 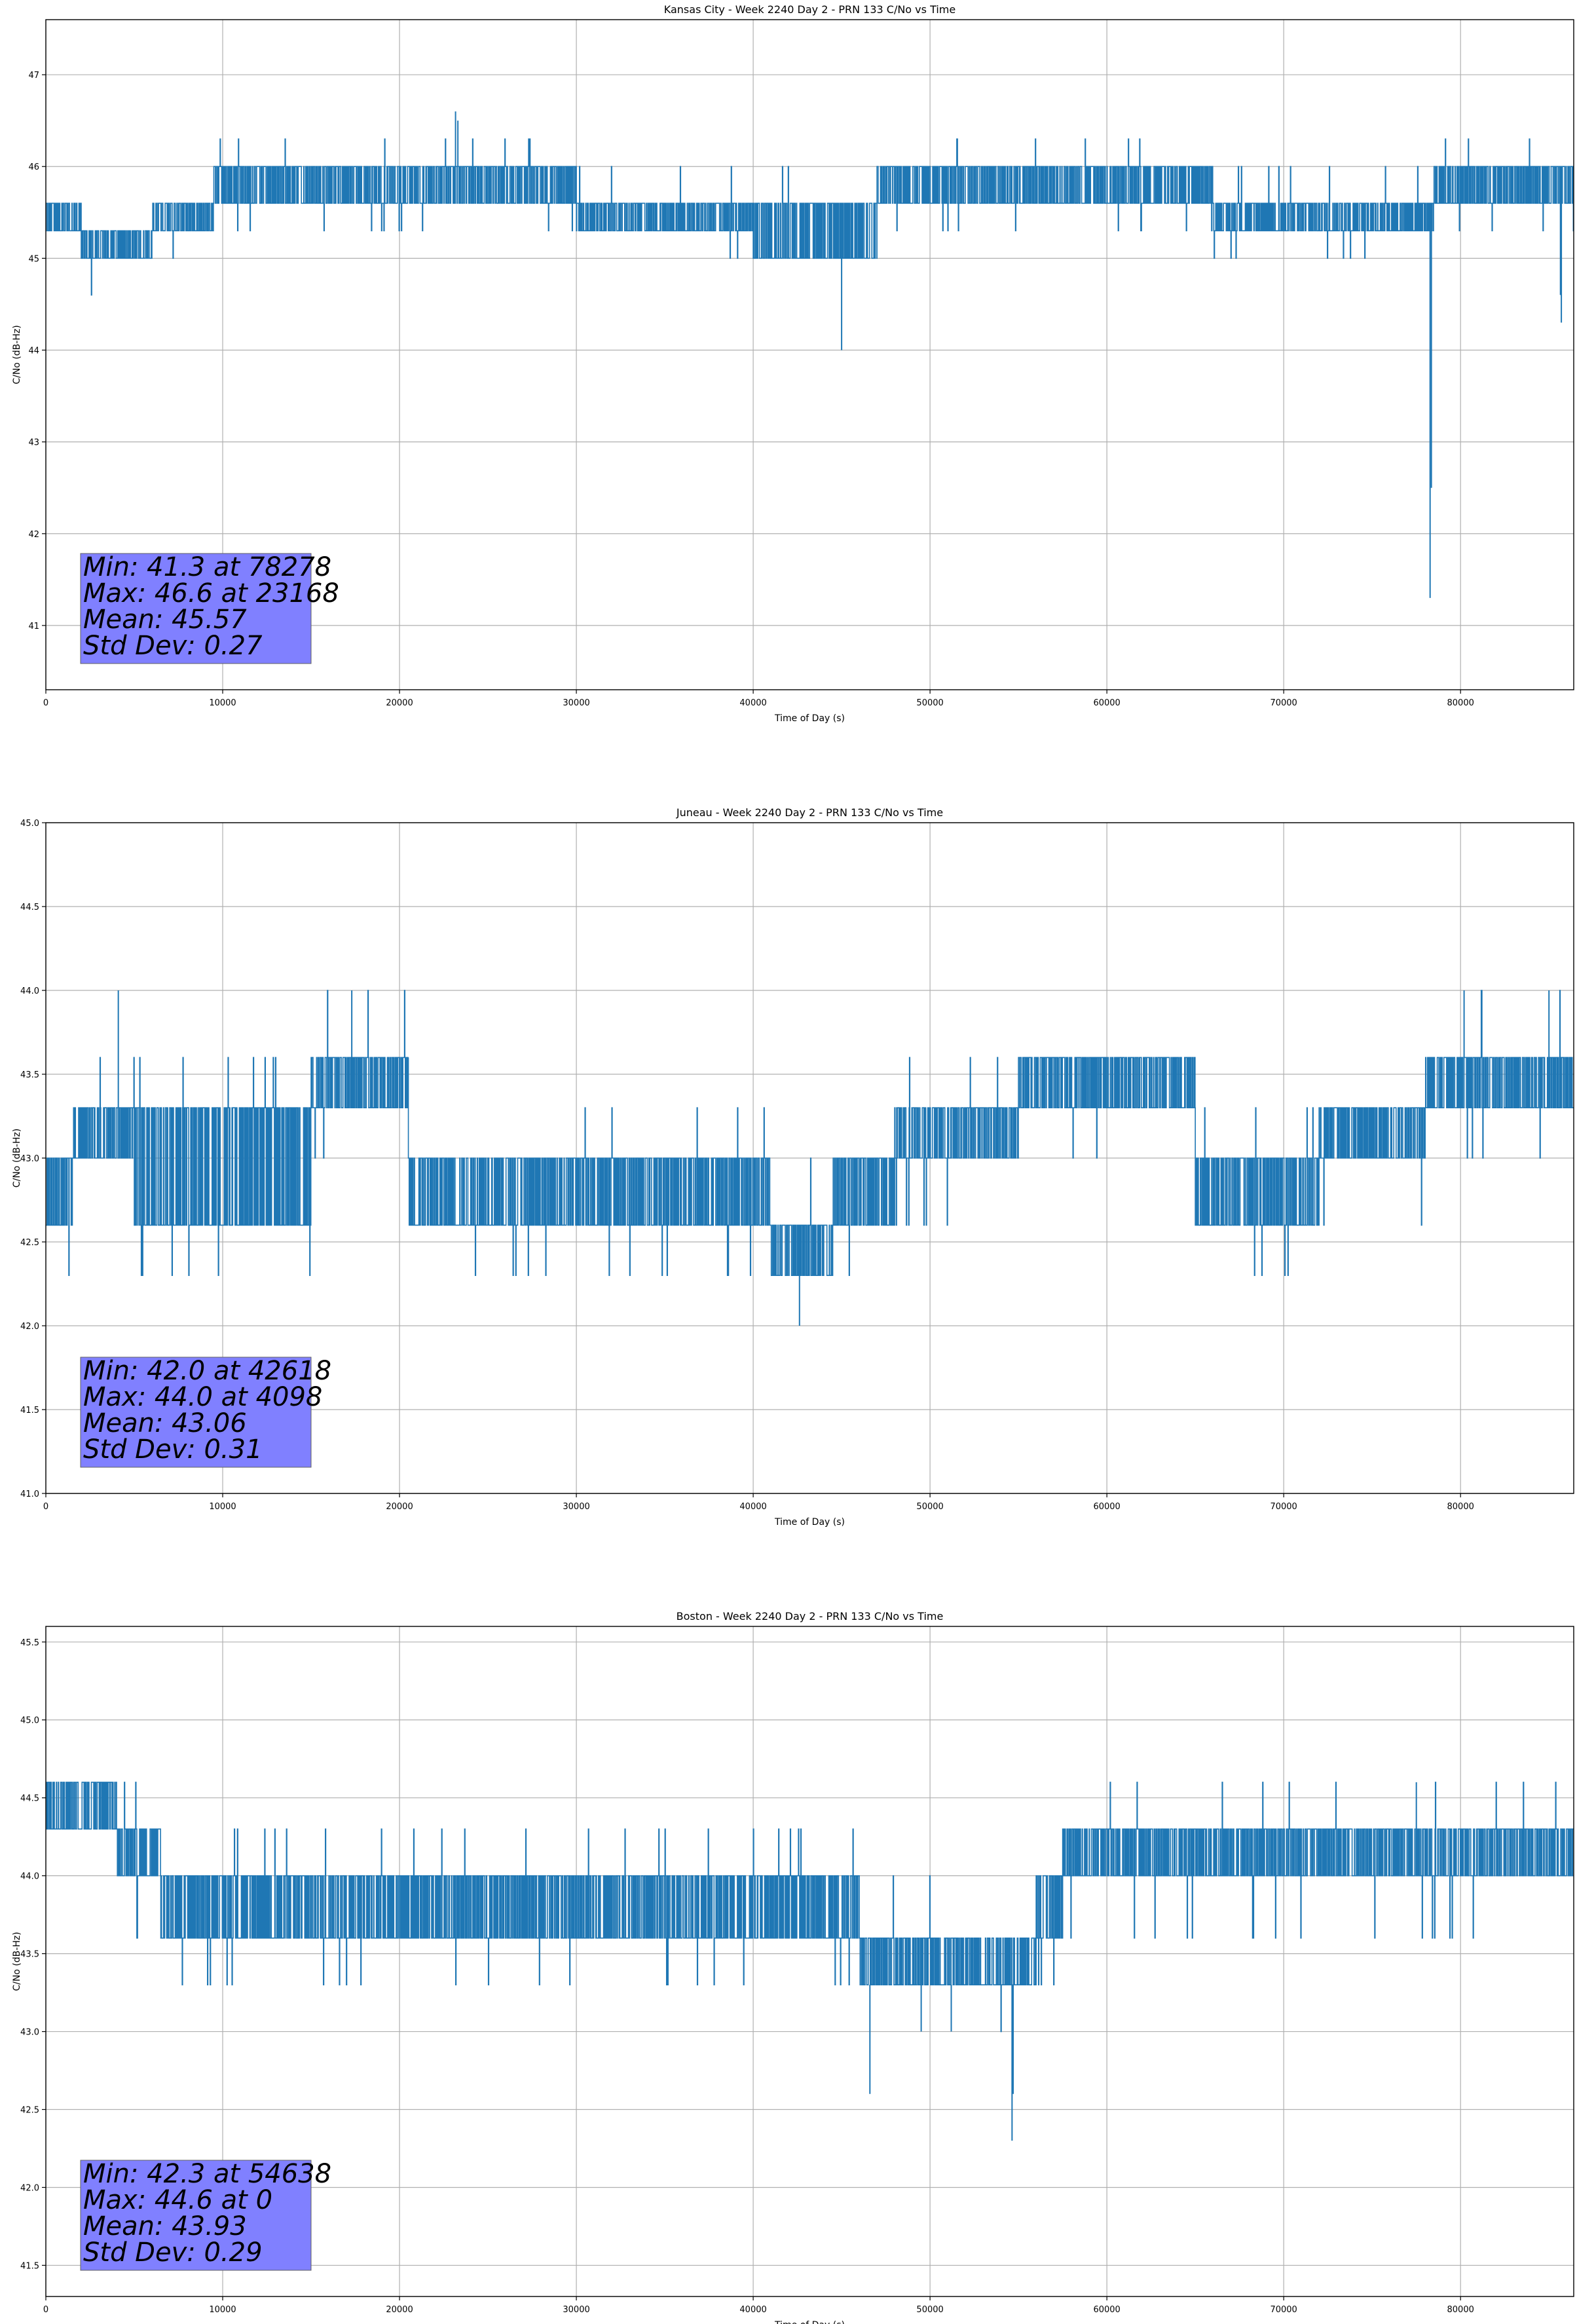 I want to click on stats-line: Std Dev: 0.31, so click(x=173, y=1449).